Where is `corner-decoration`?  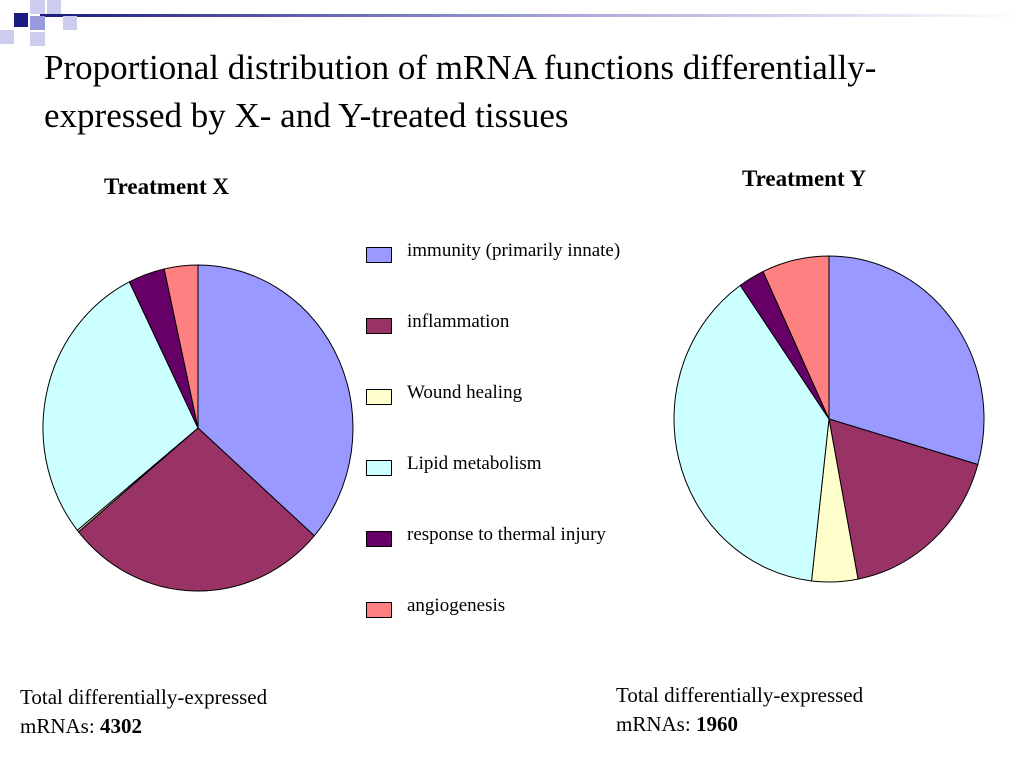 corner-decoration is located at coordinates (512, 23).